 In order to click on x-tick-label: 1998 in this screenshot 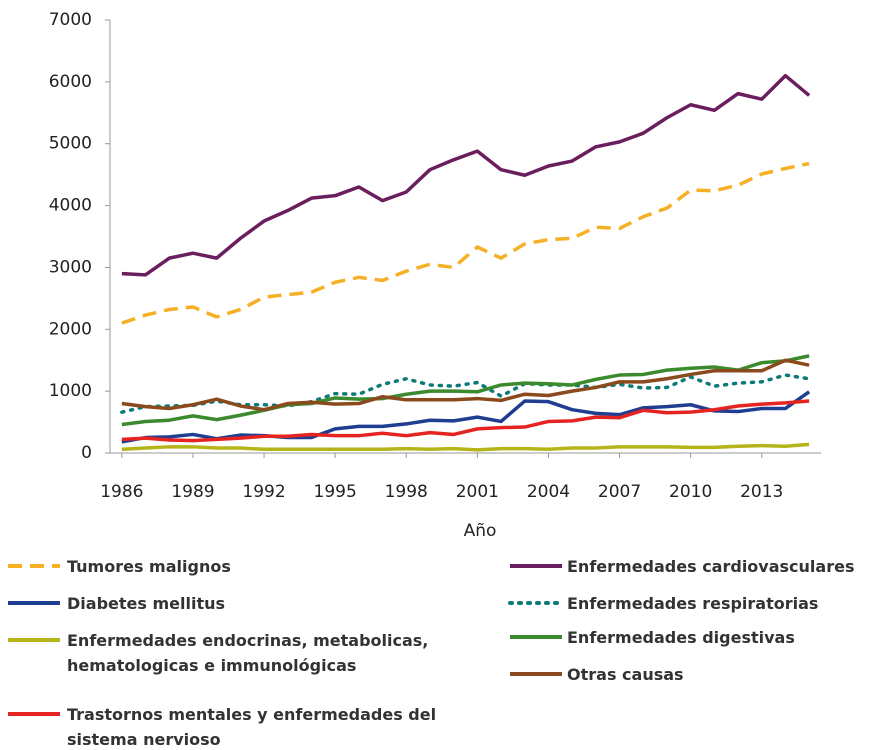, I will do `click(406, 492)`.